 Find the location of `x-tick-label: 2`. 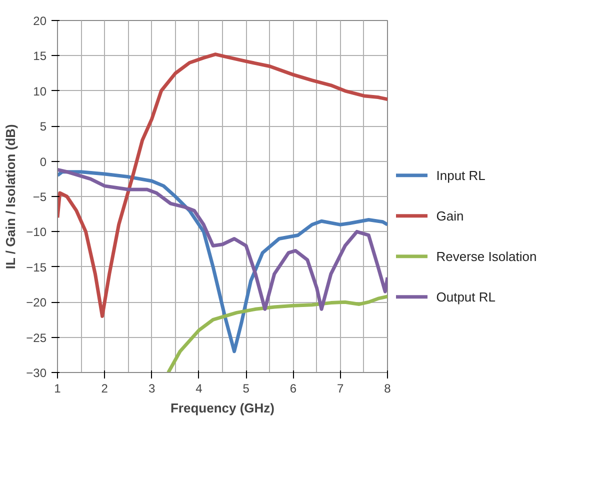

x-tick-label: 2 is located at coordinates (104, 389).